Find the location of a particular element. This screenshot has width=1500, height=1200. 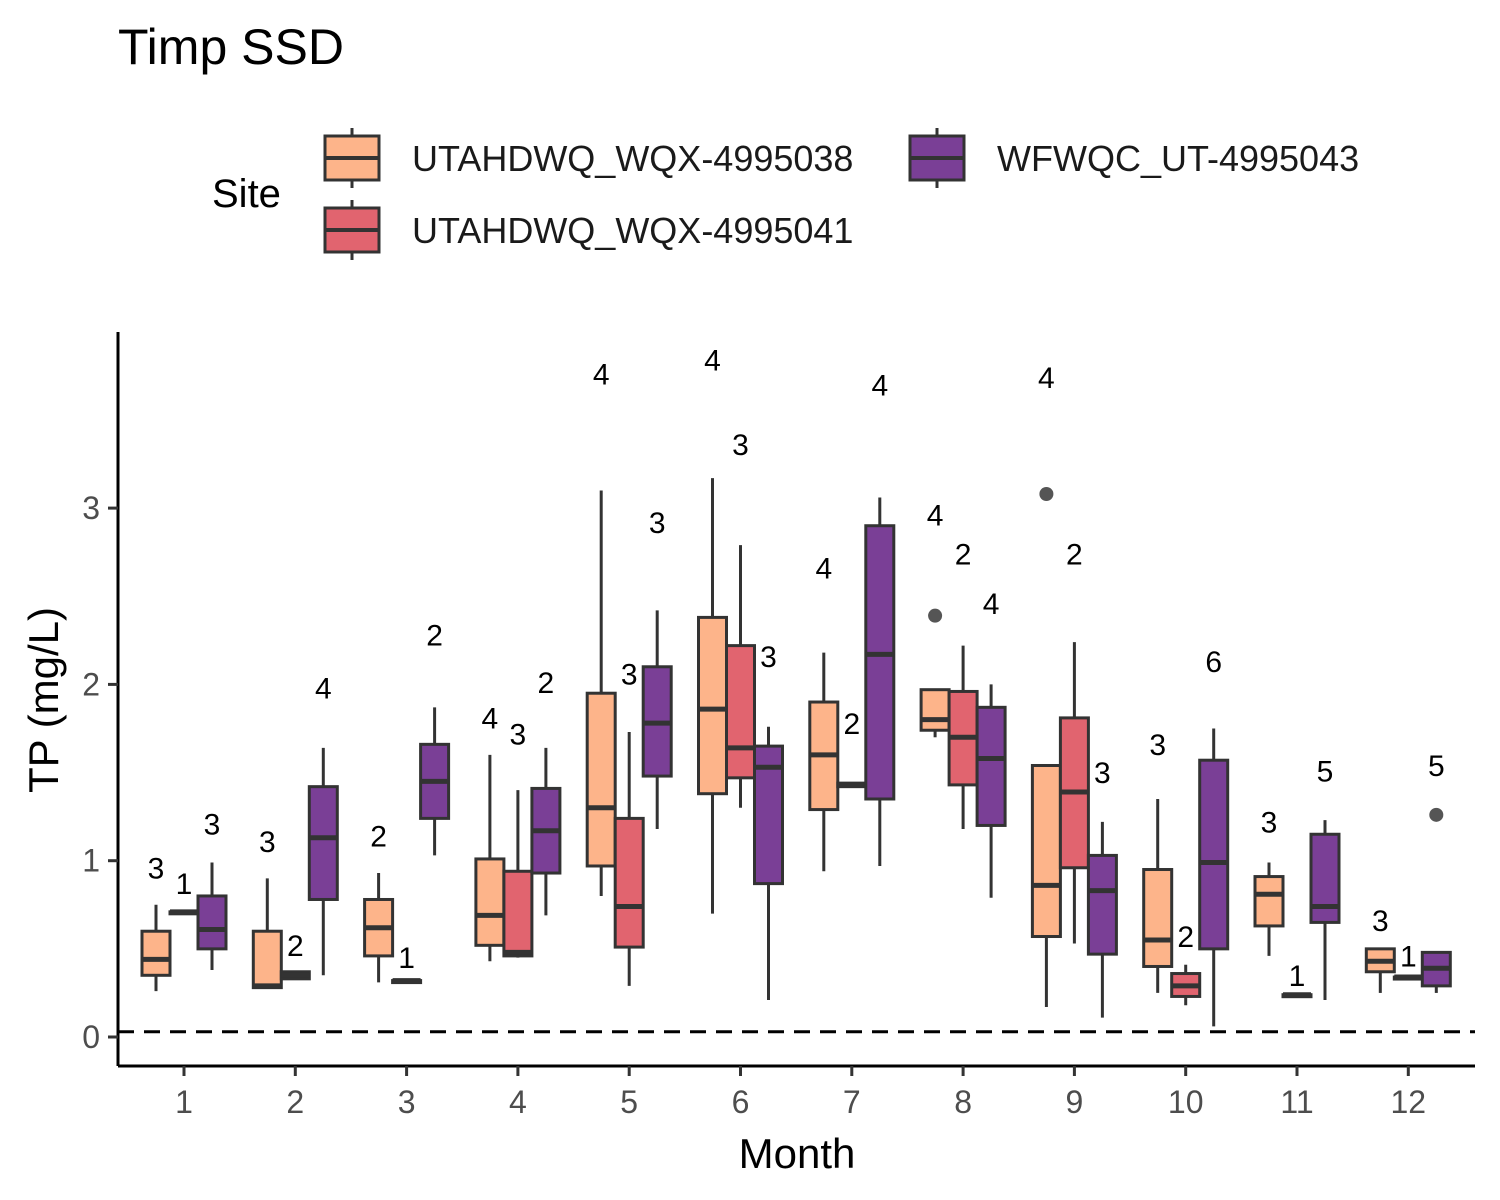

y-tick-label: 0 is located at coordinates (91, 1037).